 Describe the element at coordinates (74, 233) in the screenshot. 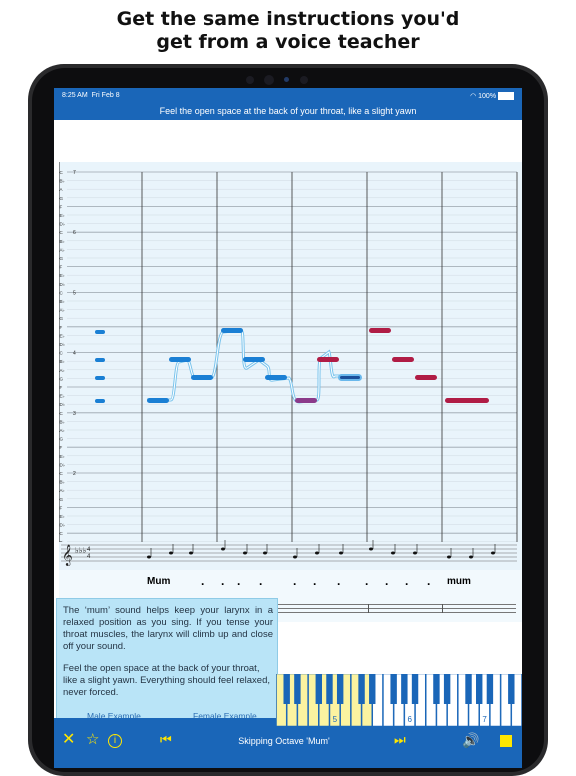

I see `octave-number: 6` at that location.